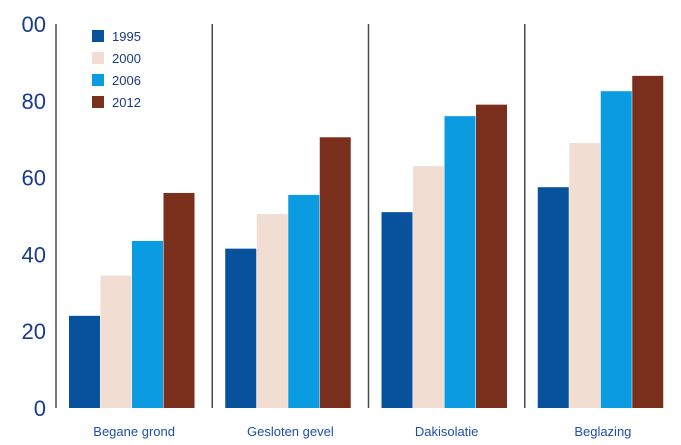 This screenshot has width=681, height=445. What do you see at coordinates (290, 431) in the screenshot?
I see `x-category-label: Gesloten gevel` at bounding box center [290, 431].